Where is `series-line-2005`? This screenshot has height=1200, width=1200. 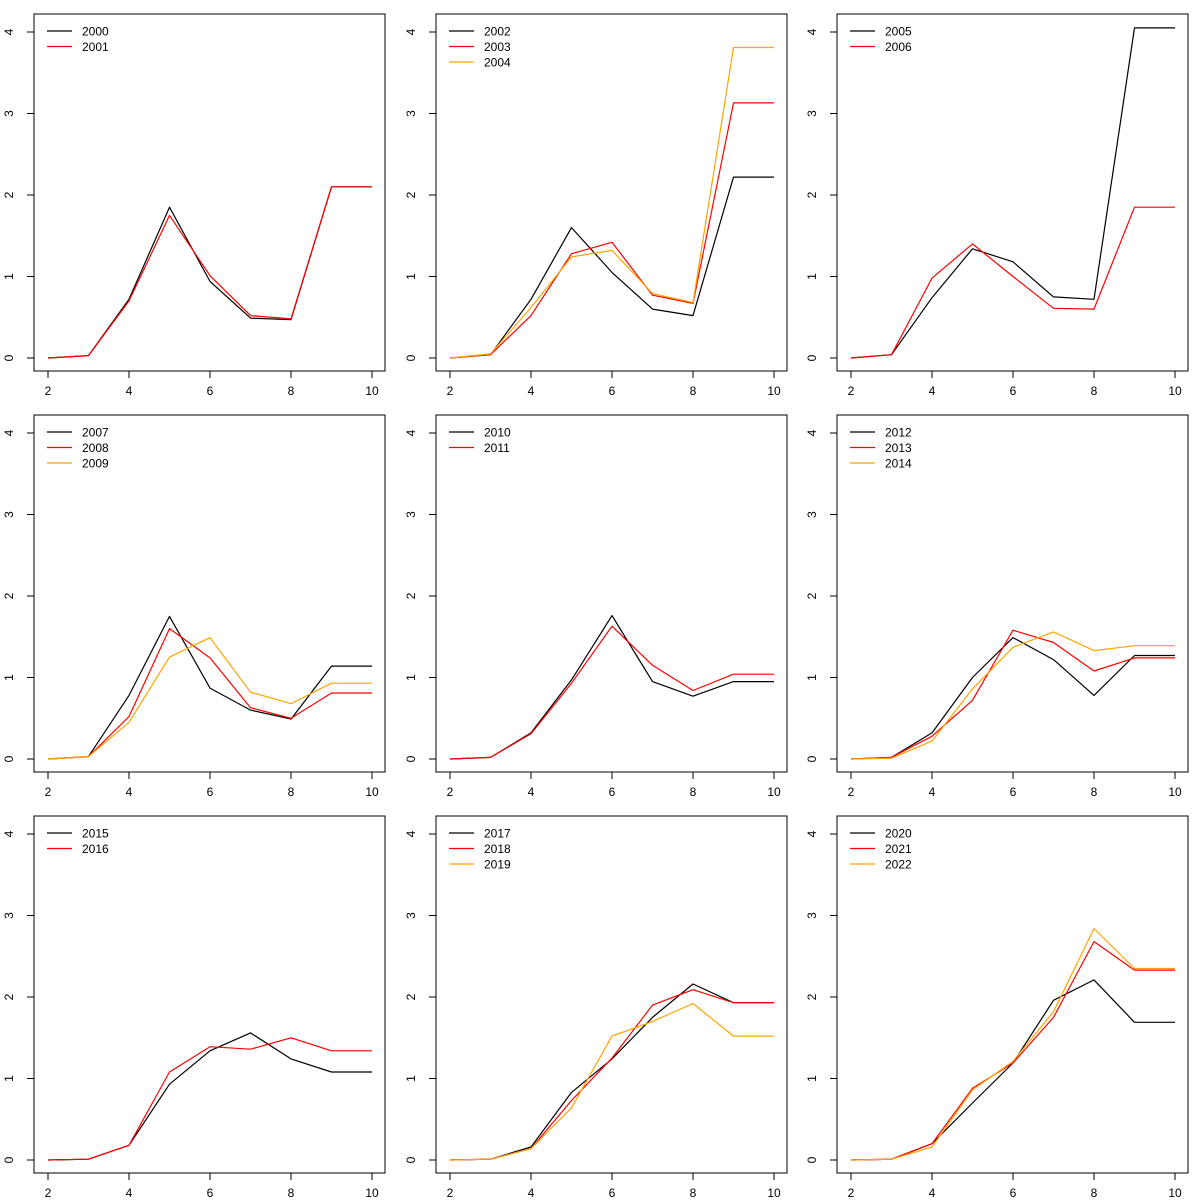 series-line-2005 is located at coordinates (1012, 193).